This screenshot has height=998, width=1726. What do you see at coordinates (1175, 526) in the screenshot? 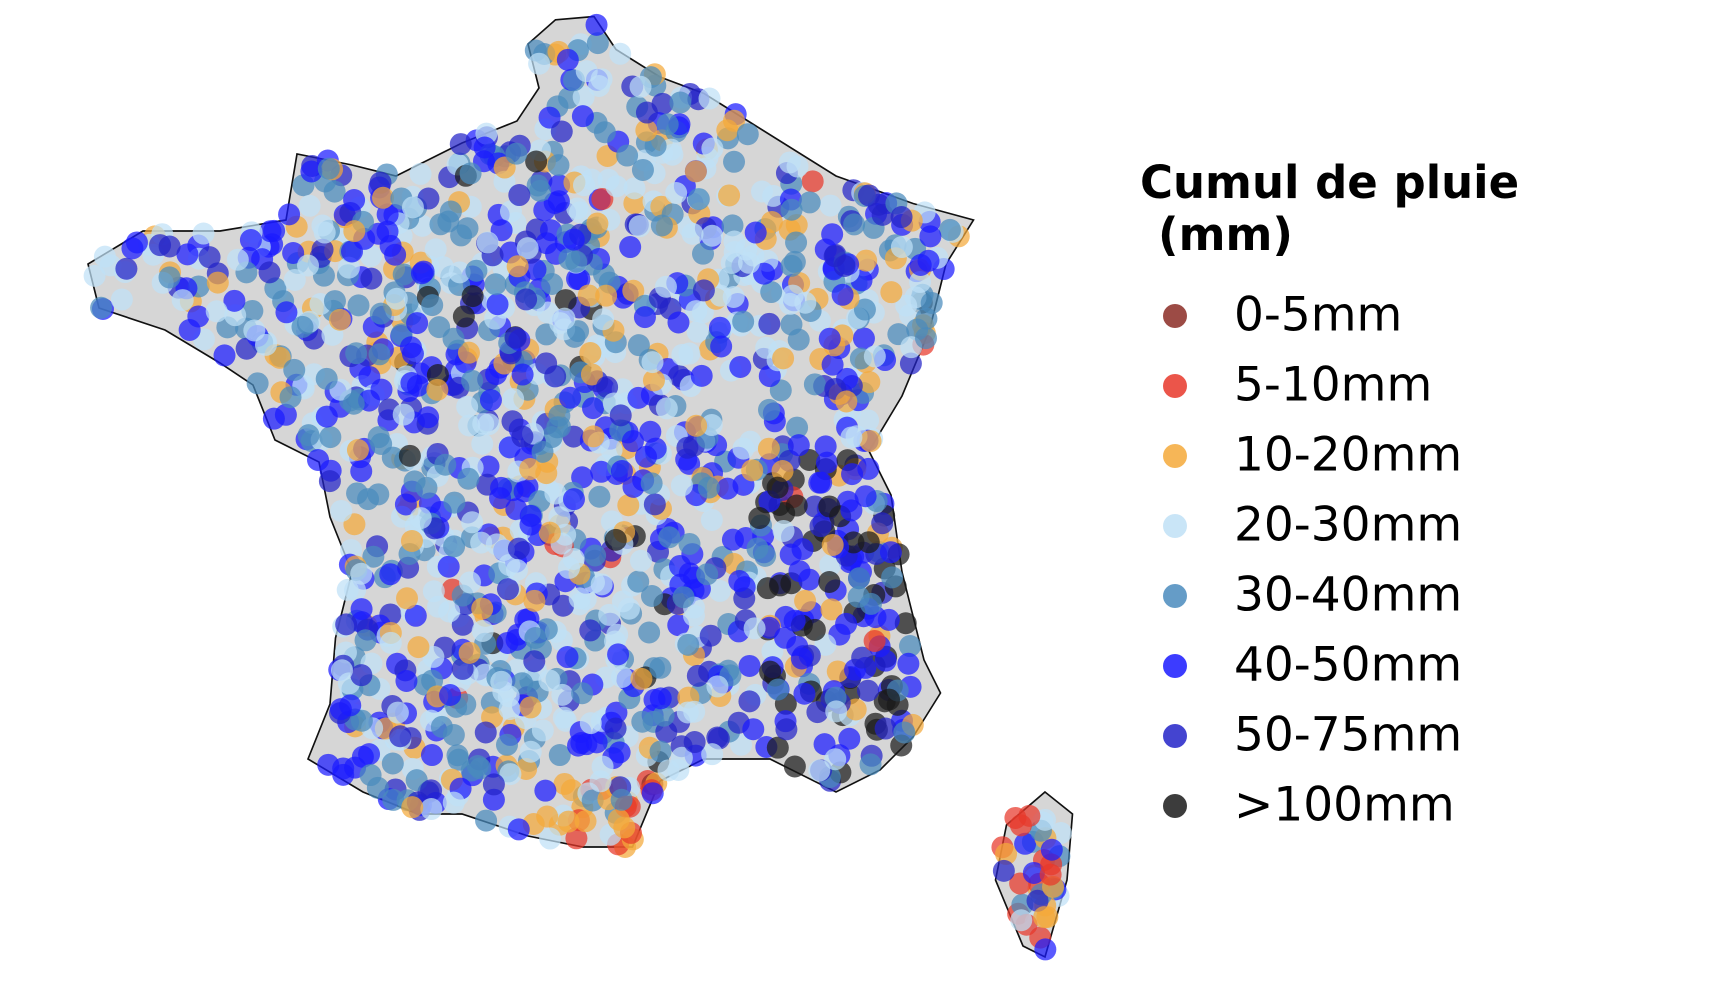
I see `legend-swatch` at bounding box center [1175, 526].